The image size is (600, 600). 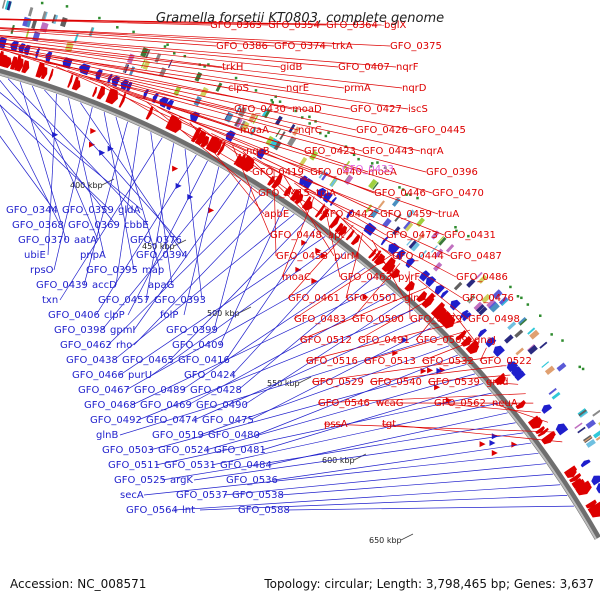 What do you see at coordinates (330, 151) in the screenshot?
I see `forward-gene-label: GFO_0423` at bounding box center [330, 151].